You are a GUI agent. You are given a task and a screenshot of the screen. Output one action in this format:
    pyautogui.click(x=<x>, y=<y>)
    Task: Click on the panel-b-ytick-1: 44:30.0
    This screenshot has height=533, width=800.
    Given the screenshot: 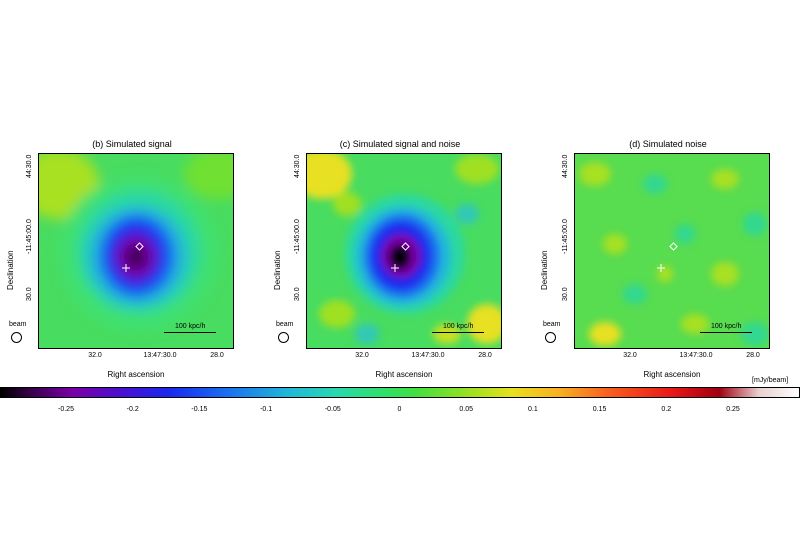 What is the action you would take?
    pyautogui.click(x=29, y=166)
    